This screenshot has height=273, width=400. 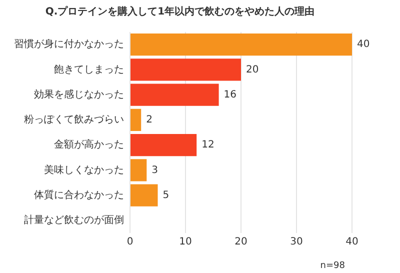 I want to click on y-tick-label: 習慣が身に付かなかった, so click(x=69, y=44).